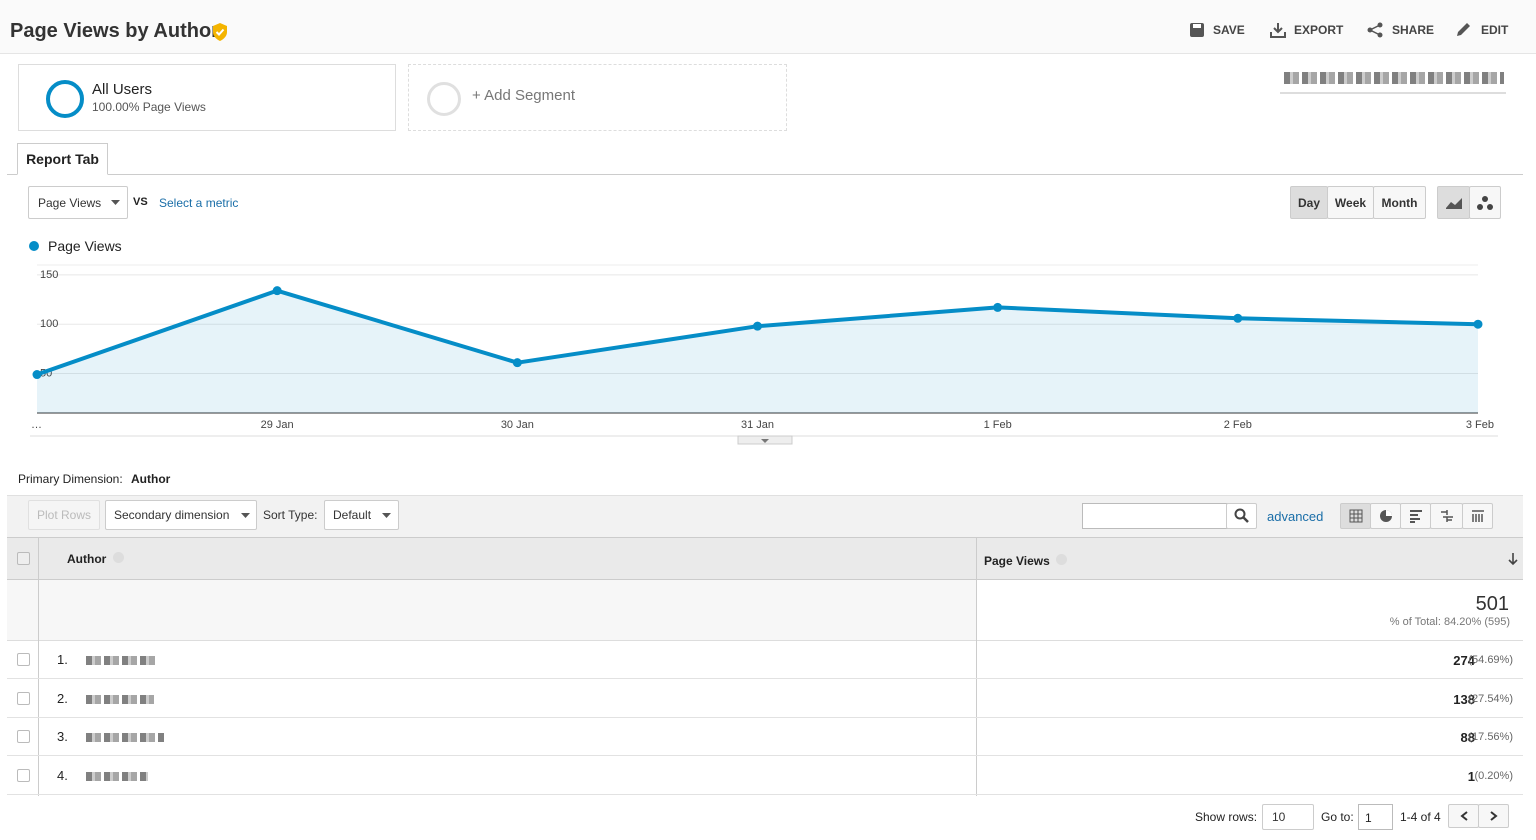 Image resolution: width=1536 pixels, height=840 pixels. I want to click on metric-label: Page Views, so click(70, 202).